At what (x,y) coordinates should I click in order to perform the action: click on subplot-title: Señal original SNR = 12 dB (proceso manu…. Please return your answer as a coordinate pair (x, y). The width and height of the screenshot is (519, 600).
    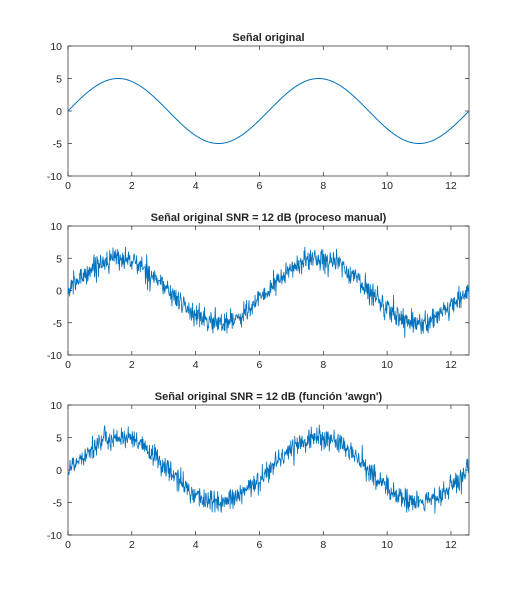
    Looking at the image, I should click on (269, 218).